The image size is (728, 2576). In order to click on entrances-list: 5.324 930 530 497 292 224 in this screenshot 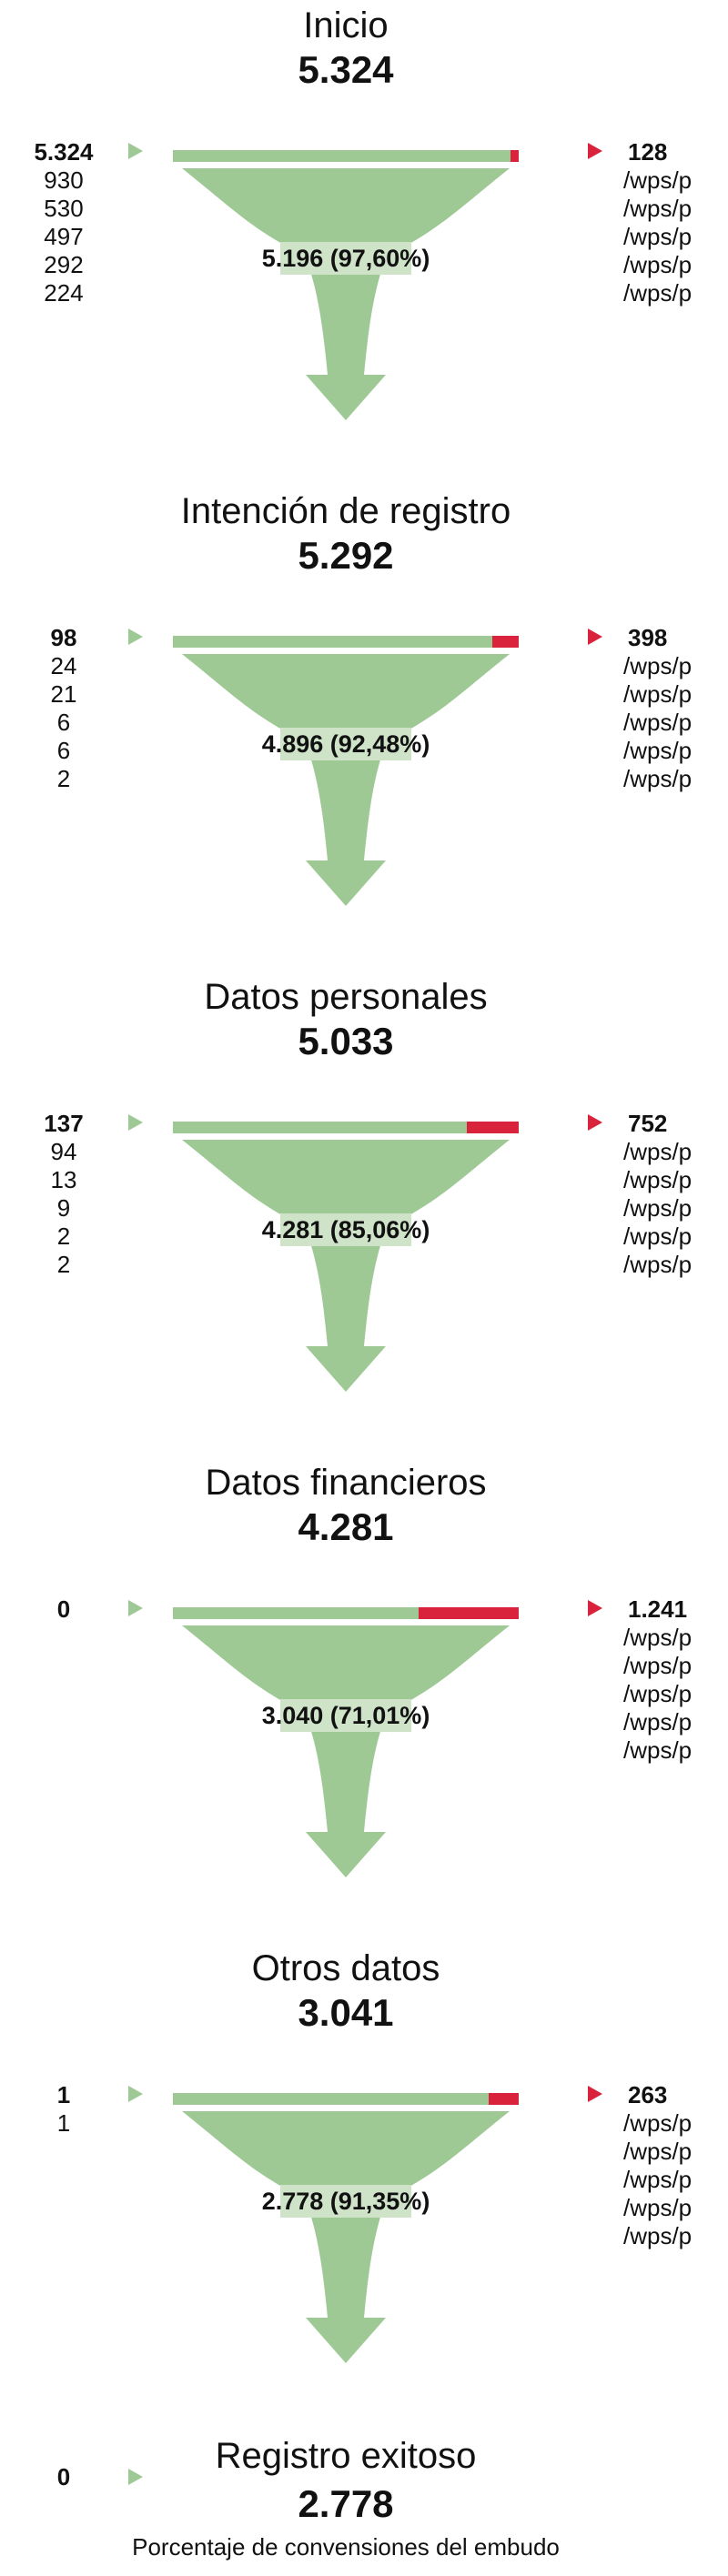, I will do `click(63, 222)`.